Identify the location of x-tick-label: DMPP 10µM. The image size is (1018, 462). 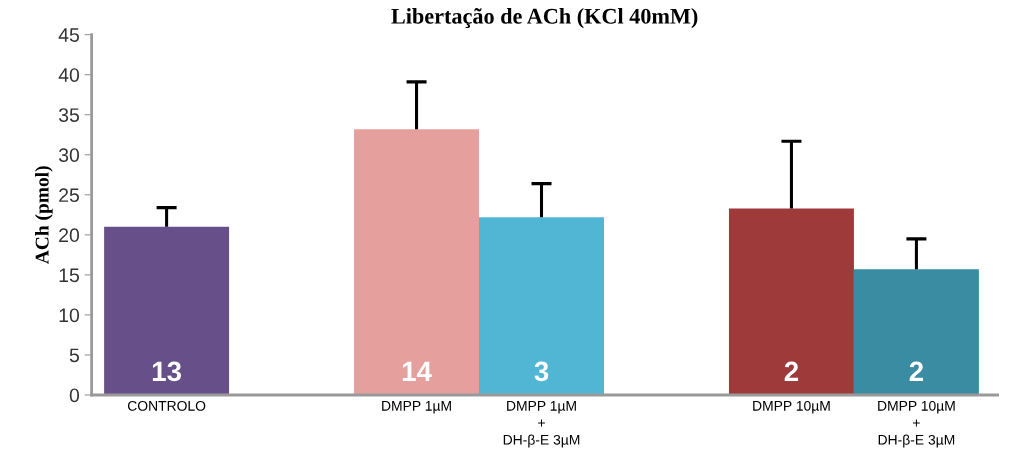
(791, 407).